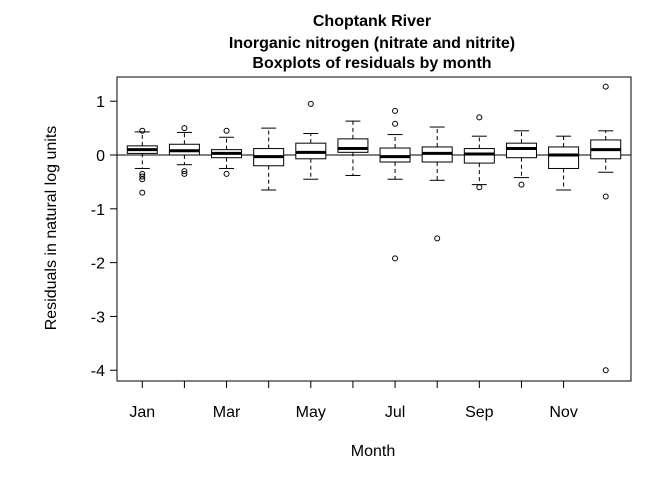  I want to click on y-axis: 1 0 -1 -2 -3 -4, so click(104, 237).